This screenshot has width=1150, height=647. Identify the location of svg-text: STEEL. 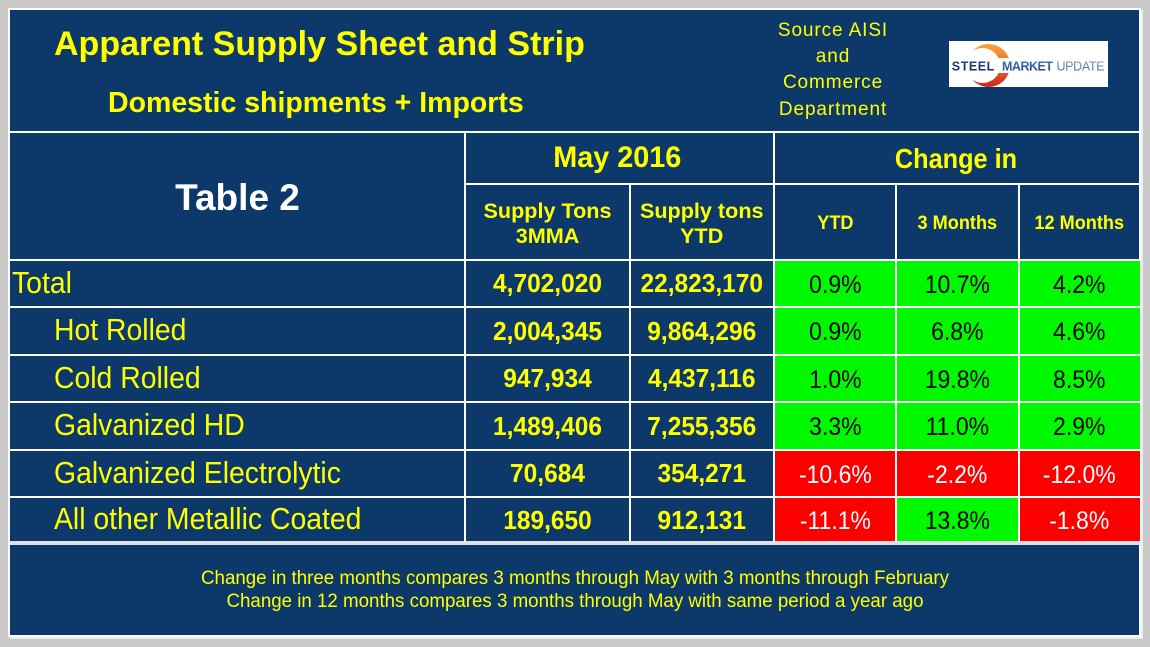
(973, 67).